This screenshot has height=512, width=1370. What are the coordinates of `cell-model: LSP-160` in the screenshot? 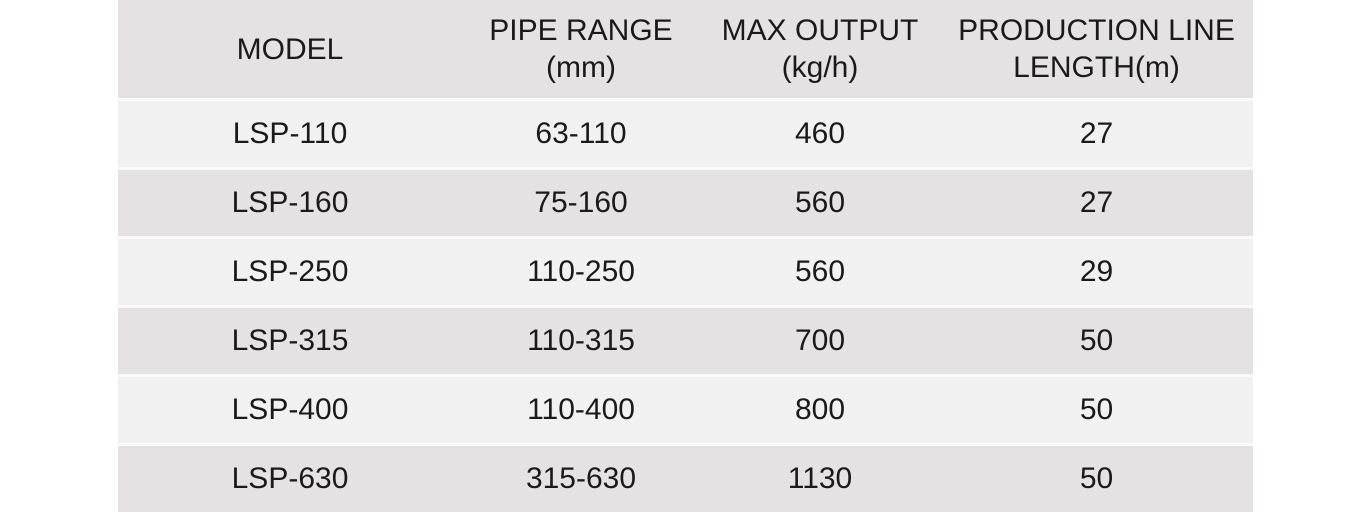 It's located at (290, 201).